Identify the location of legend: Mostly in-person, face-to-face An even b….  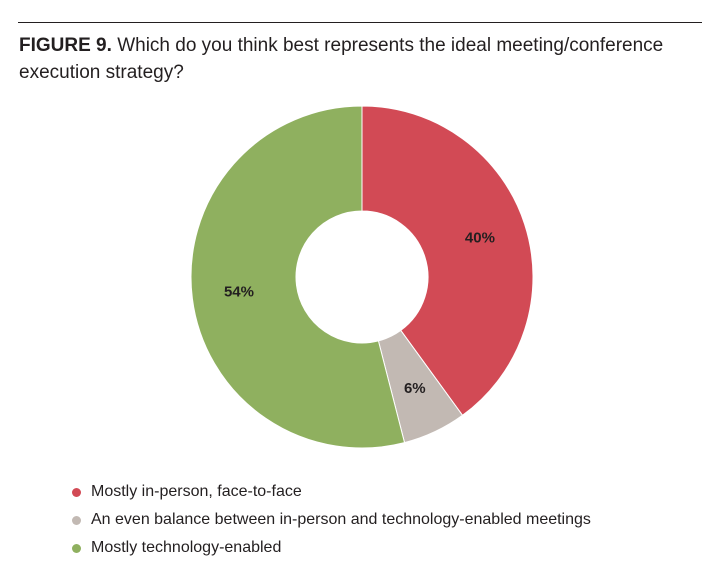
(382, 520).